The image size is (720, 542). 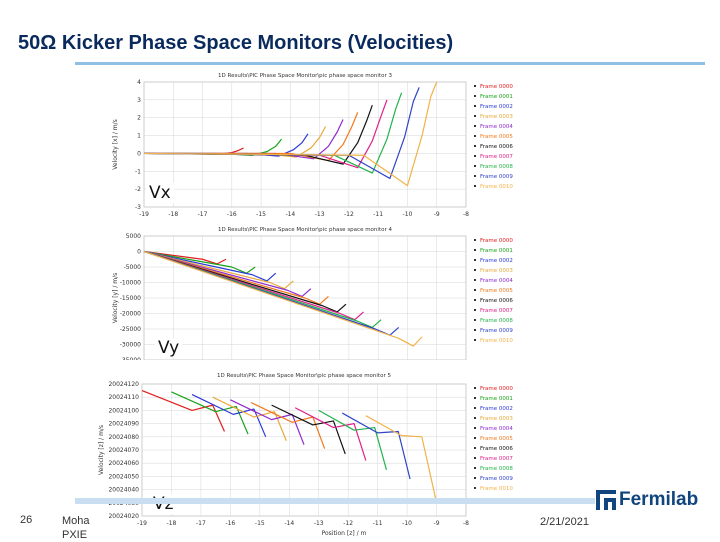 I want to click on x-tick-label: -14, so click(x=290, y=214).